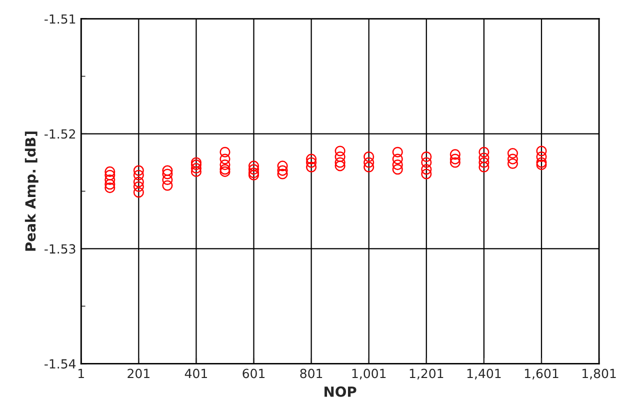 The image size is (624, 418). What do you see at coordinates (60, 19) in the screenshot?
I see `y-tick-label: -1.51` at bounding box center [60, 19].